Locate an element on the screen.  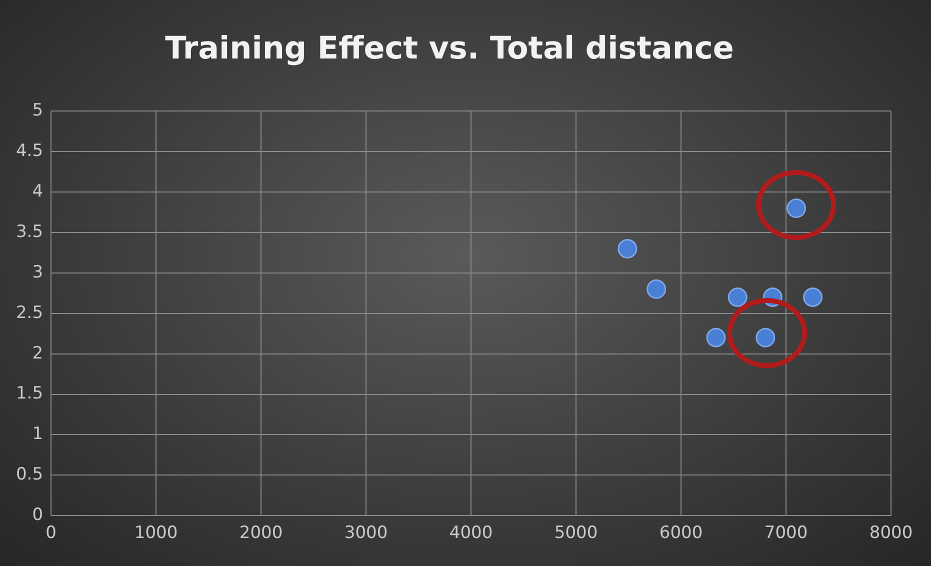
x-tick-label: 2000 is located at coordinates (261, 533).